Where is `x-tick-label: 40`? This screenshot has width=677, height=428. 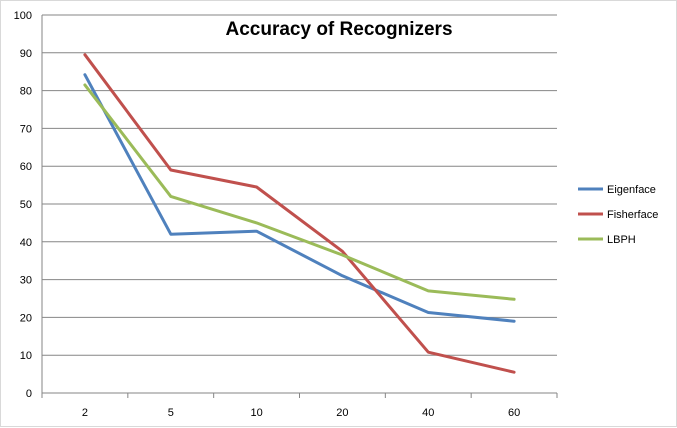 x-tick-label: 40 is located at coordinates (428, 413).